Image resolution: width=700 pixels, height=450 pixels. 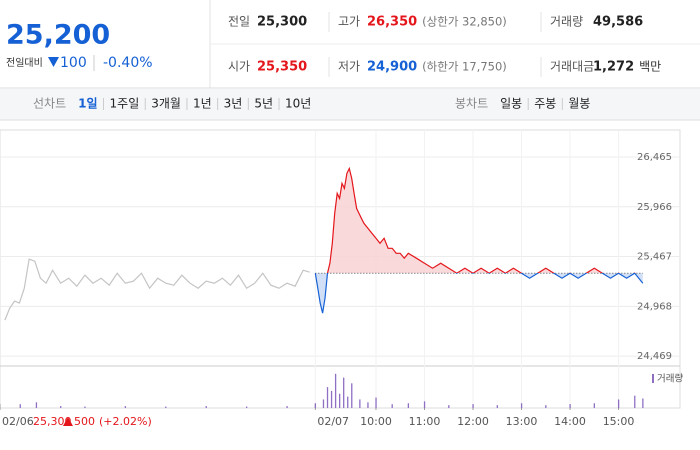 I want to click on stat-label: 고가, so click(x=349, y=22).